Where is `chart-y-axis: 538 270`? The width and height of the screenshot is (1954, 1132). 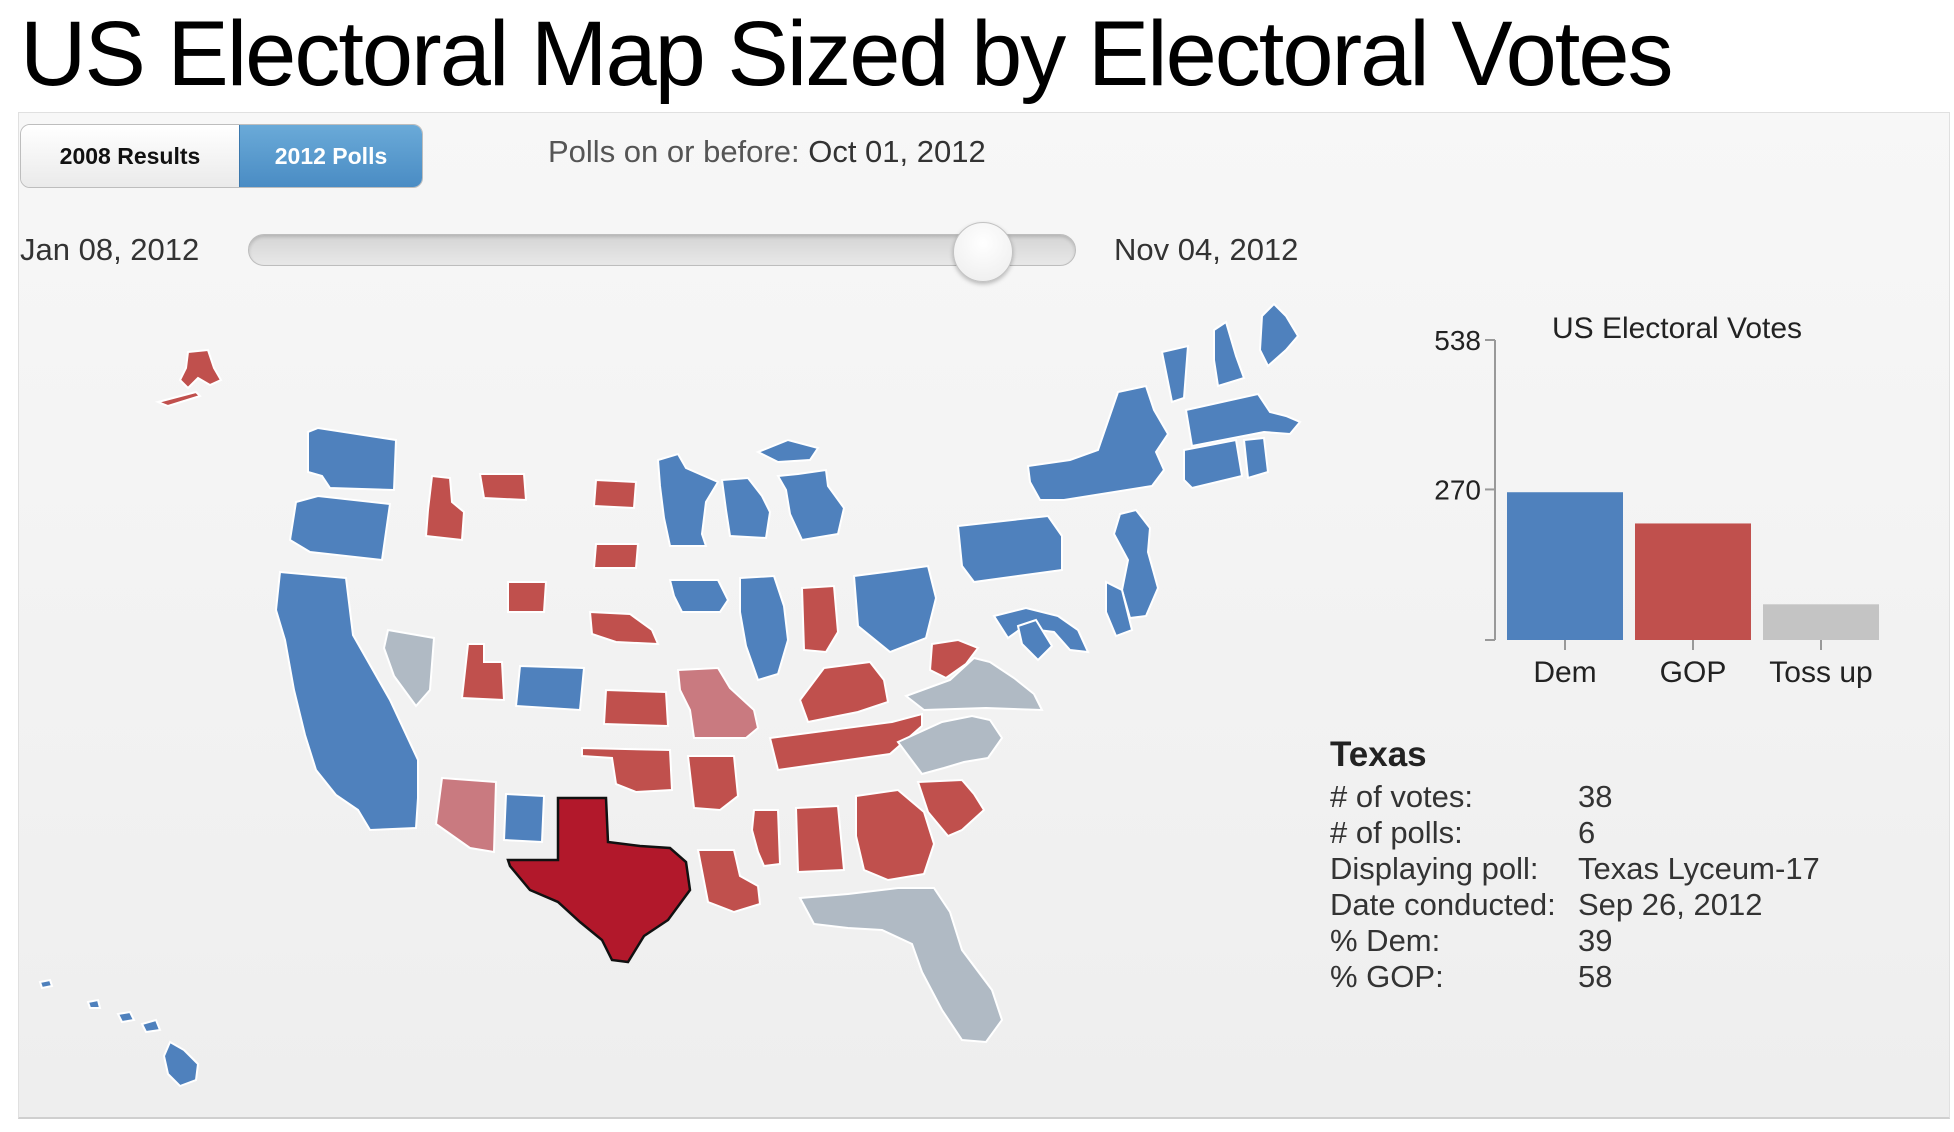
chart-y-axis: 538 270 is located at coordinates (1465, 483).